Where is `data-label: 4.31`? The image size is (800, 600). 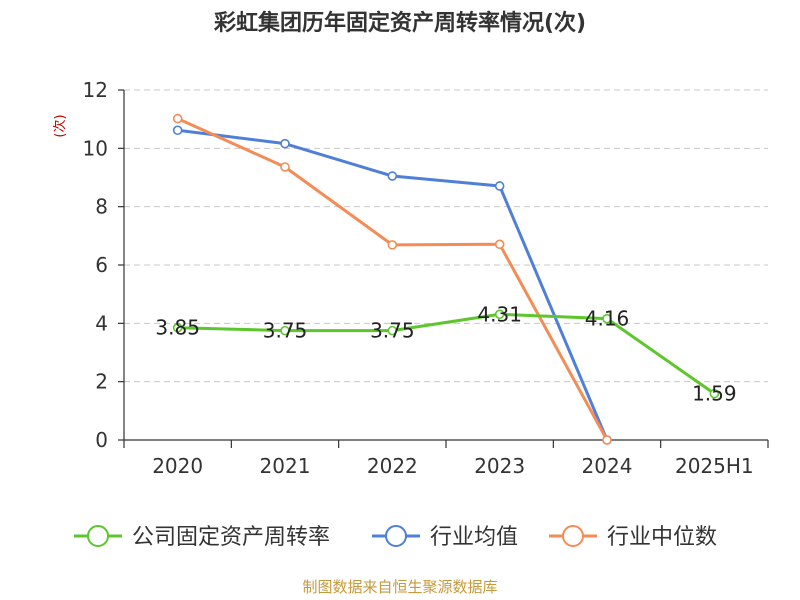
data-label: 4.31 is located at coordinates (499, 314).